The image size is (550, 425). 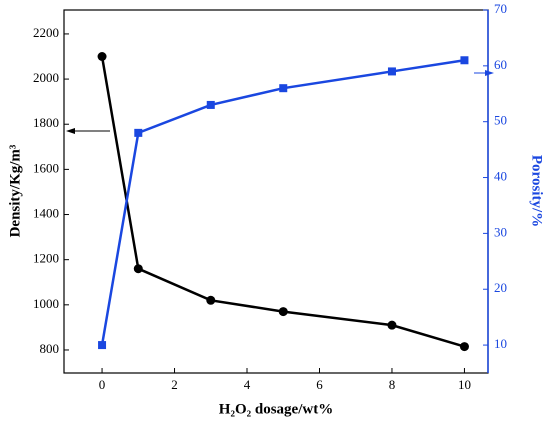 I want to click on y2-tick-label: 40, so click(x=500, y=176).